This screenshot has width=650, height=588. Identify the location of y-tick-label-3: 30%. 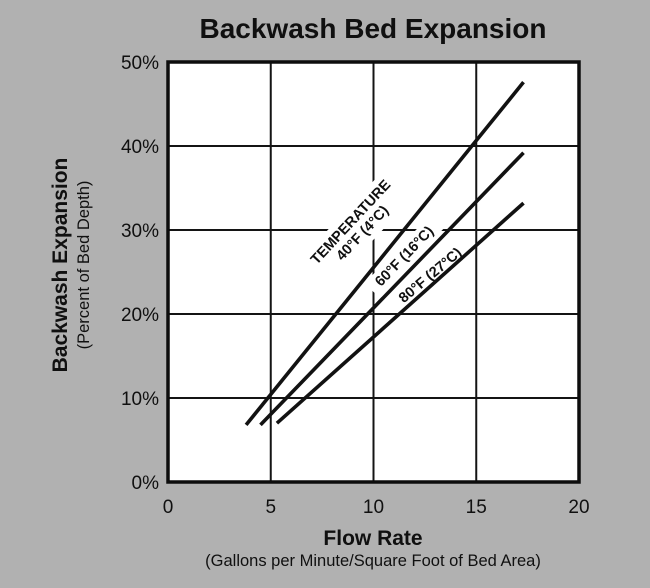
(140, 231).